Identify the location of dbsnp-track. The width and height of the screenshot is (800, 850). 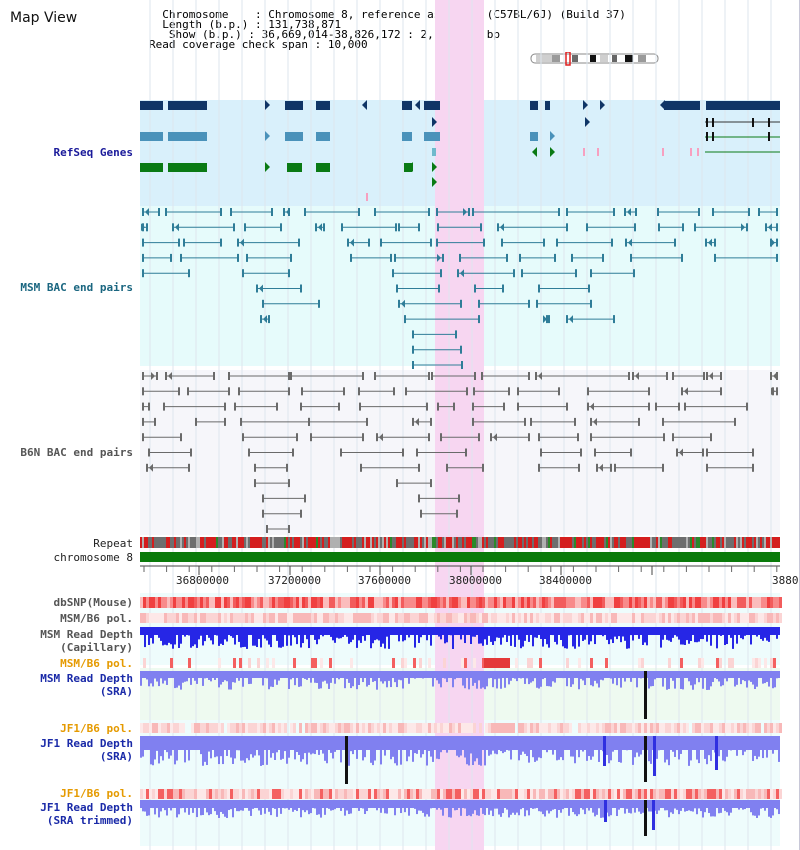
(461, 602).